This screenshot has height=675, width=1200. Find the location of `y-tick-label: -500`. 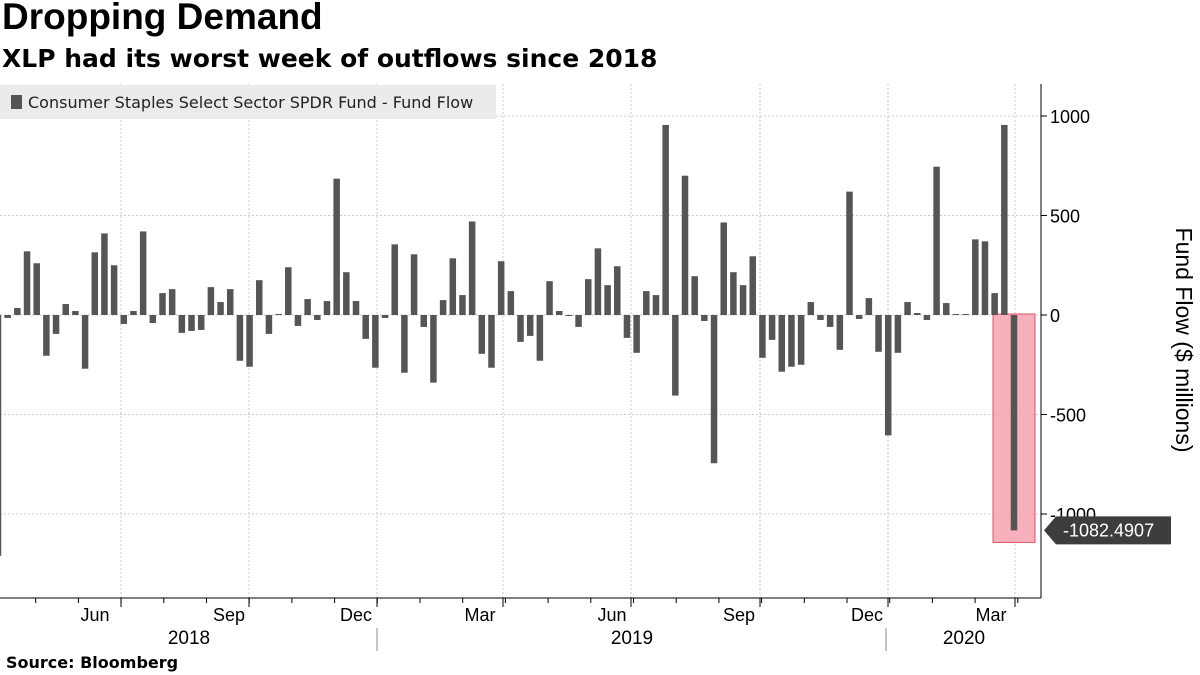

y-tick-label: -500 is located at coordinates (1068, 416).